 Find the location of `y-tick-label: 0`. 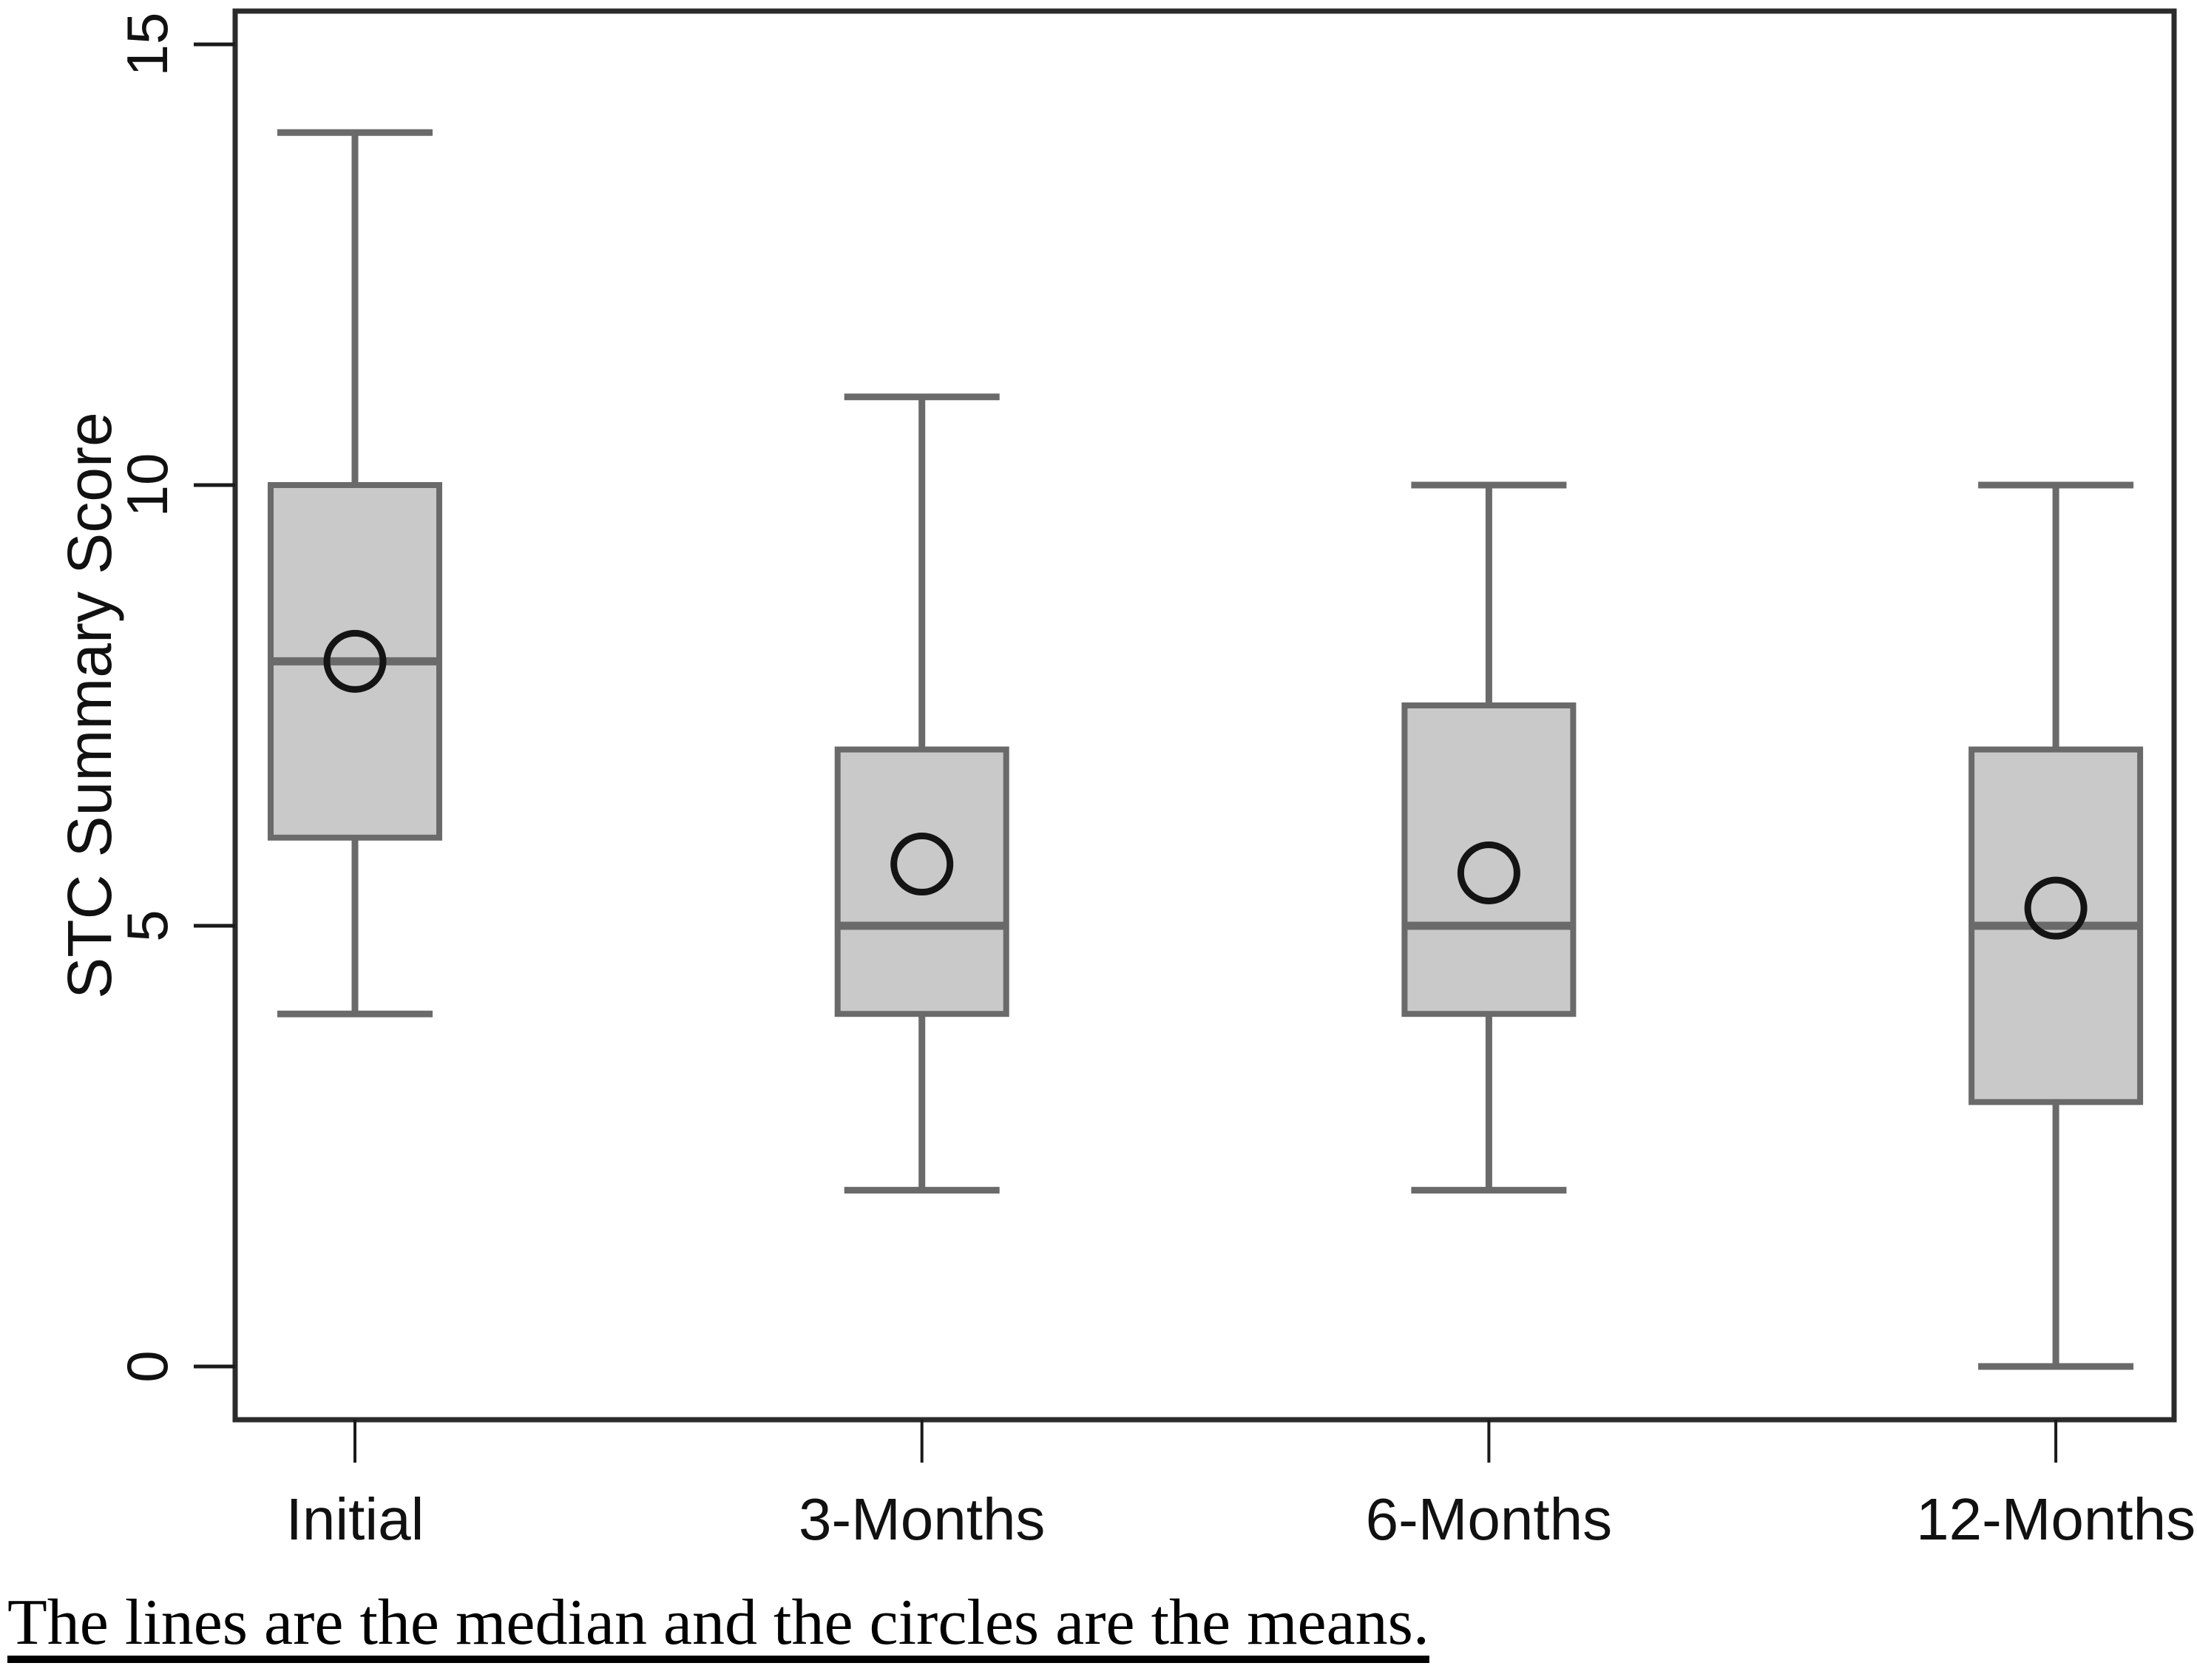

y-tick-label: 0 is located at coordinates (147, 1366).